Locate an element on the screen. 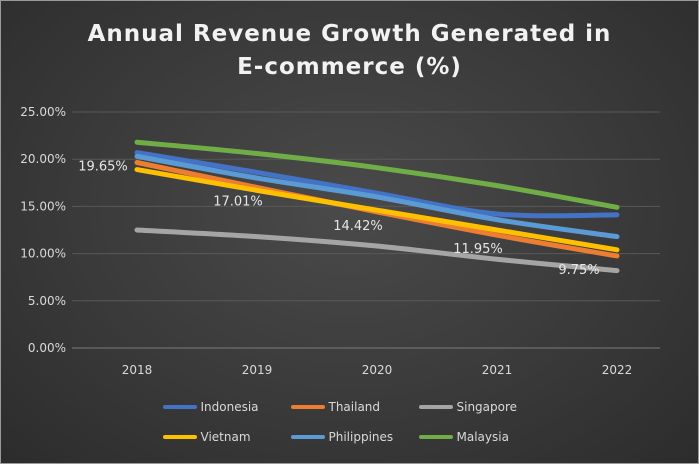  x-tick-label: 2022 is located at coordinates (617, 370).